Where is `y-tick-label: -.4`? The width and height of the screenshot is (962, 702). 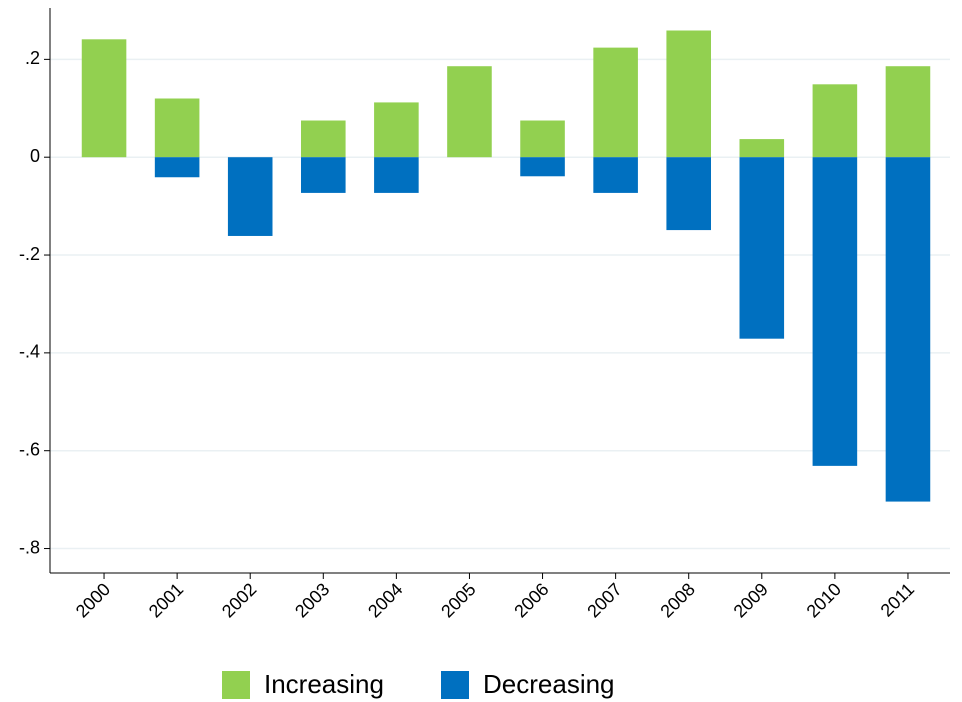 y-tick-label: -.4 is located at coordinates (29, 352).